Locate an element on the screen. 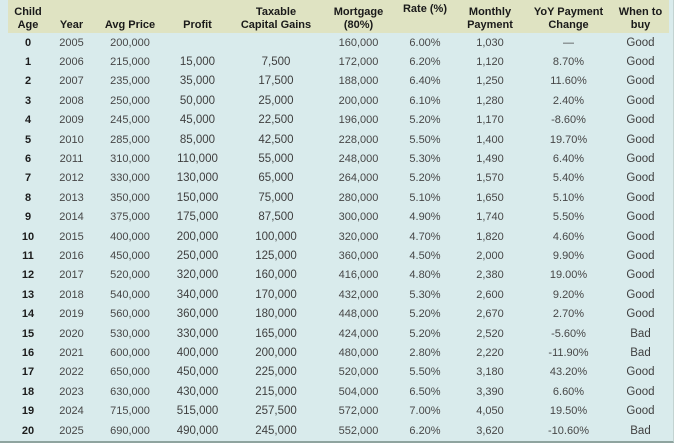 This screenshot has height=443, width=674. cell-yoy_payment_change: 4.60% is located at coordinates (568, 236).